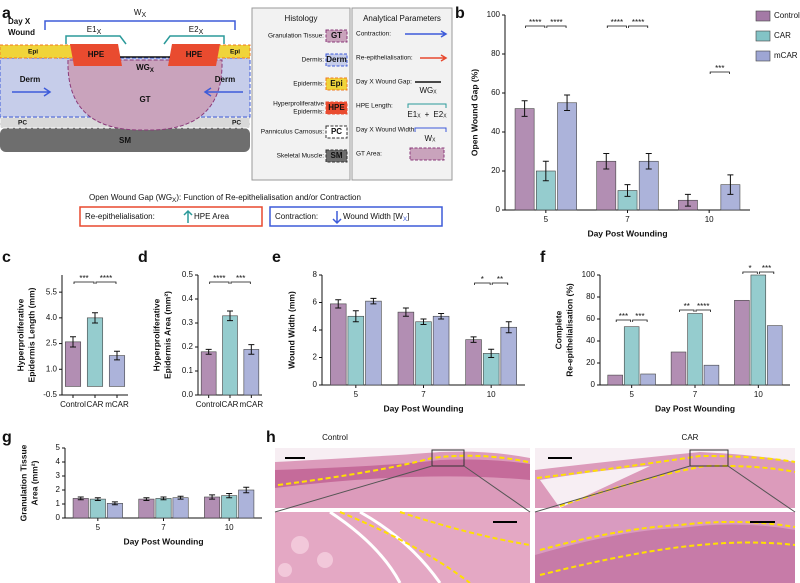  I want to click on y-tick-label: 60, so click(495, 92).